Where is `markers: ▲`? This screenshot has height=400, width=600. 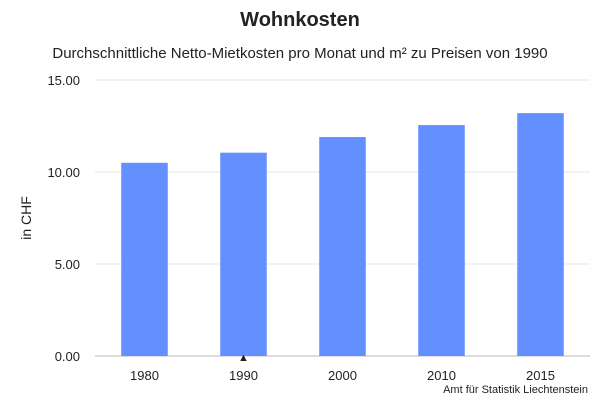 markers: ▲ is located at coordinates (243, 358).